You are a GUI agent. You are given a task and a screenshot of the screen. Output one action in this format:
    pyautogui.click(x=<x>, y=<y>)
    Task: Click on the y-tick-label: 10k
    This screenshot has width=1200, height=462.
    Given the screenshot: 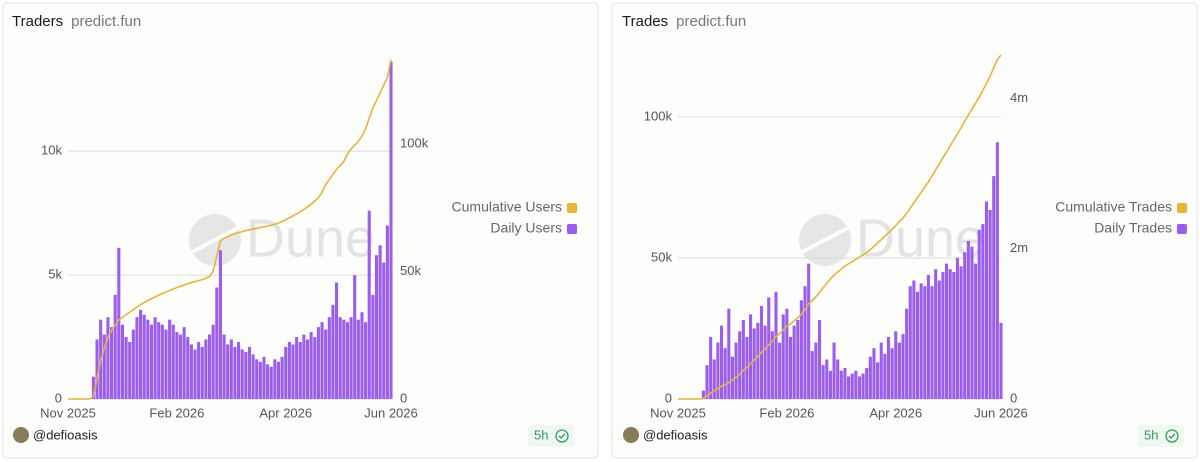 What is the action you would take?
    pyautogui.click(x=51, y=150)
    